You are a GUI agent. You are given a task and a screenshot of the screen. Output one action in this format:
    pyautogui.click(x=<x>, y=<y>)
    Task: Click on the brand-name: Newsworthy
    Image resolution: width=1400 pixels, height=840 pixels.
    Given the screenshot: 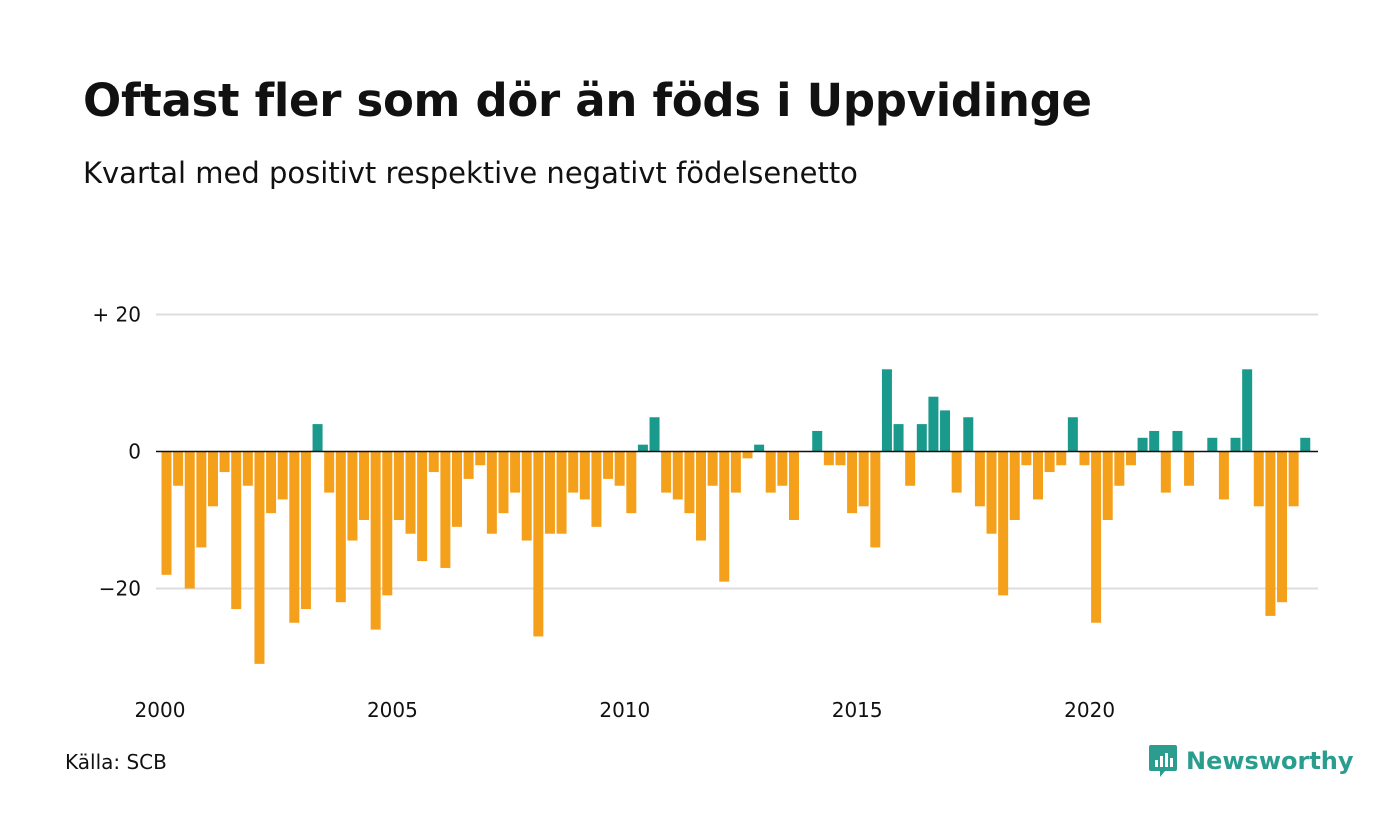 What is the action you would take?
    pyautogui.click(x=1270, y=761)
    